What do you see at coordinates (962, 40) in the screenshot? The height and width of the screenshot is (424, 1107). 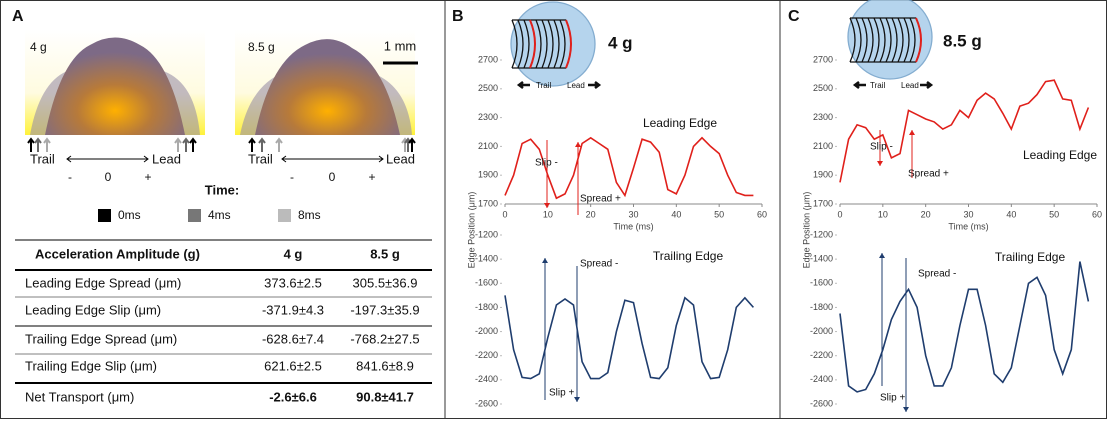 I see `acceleration-label: 8.5 g` at bounding box center [962, 40].